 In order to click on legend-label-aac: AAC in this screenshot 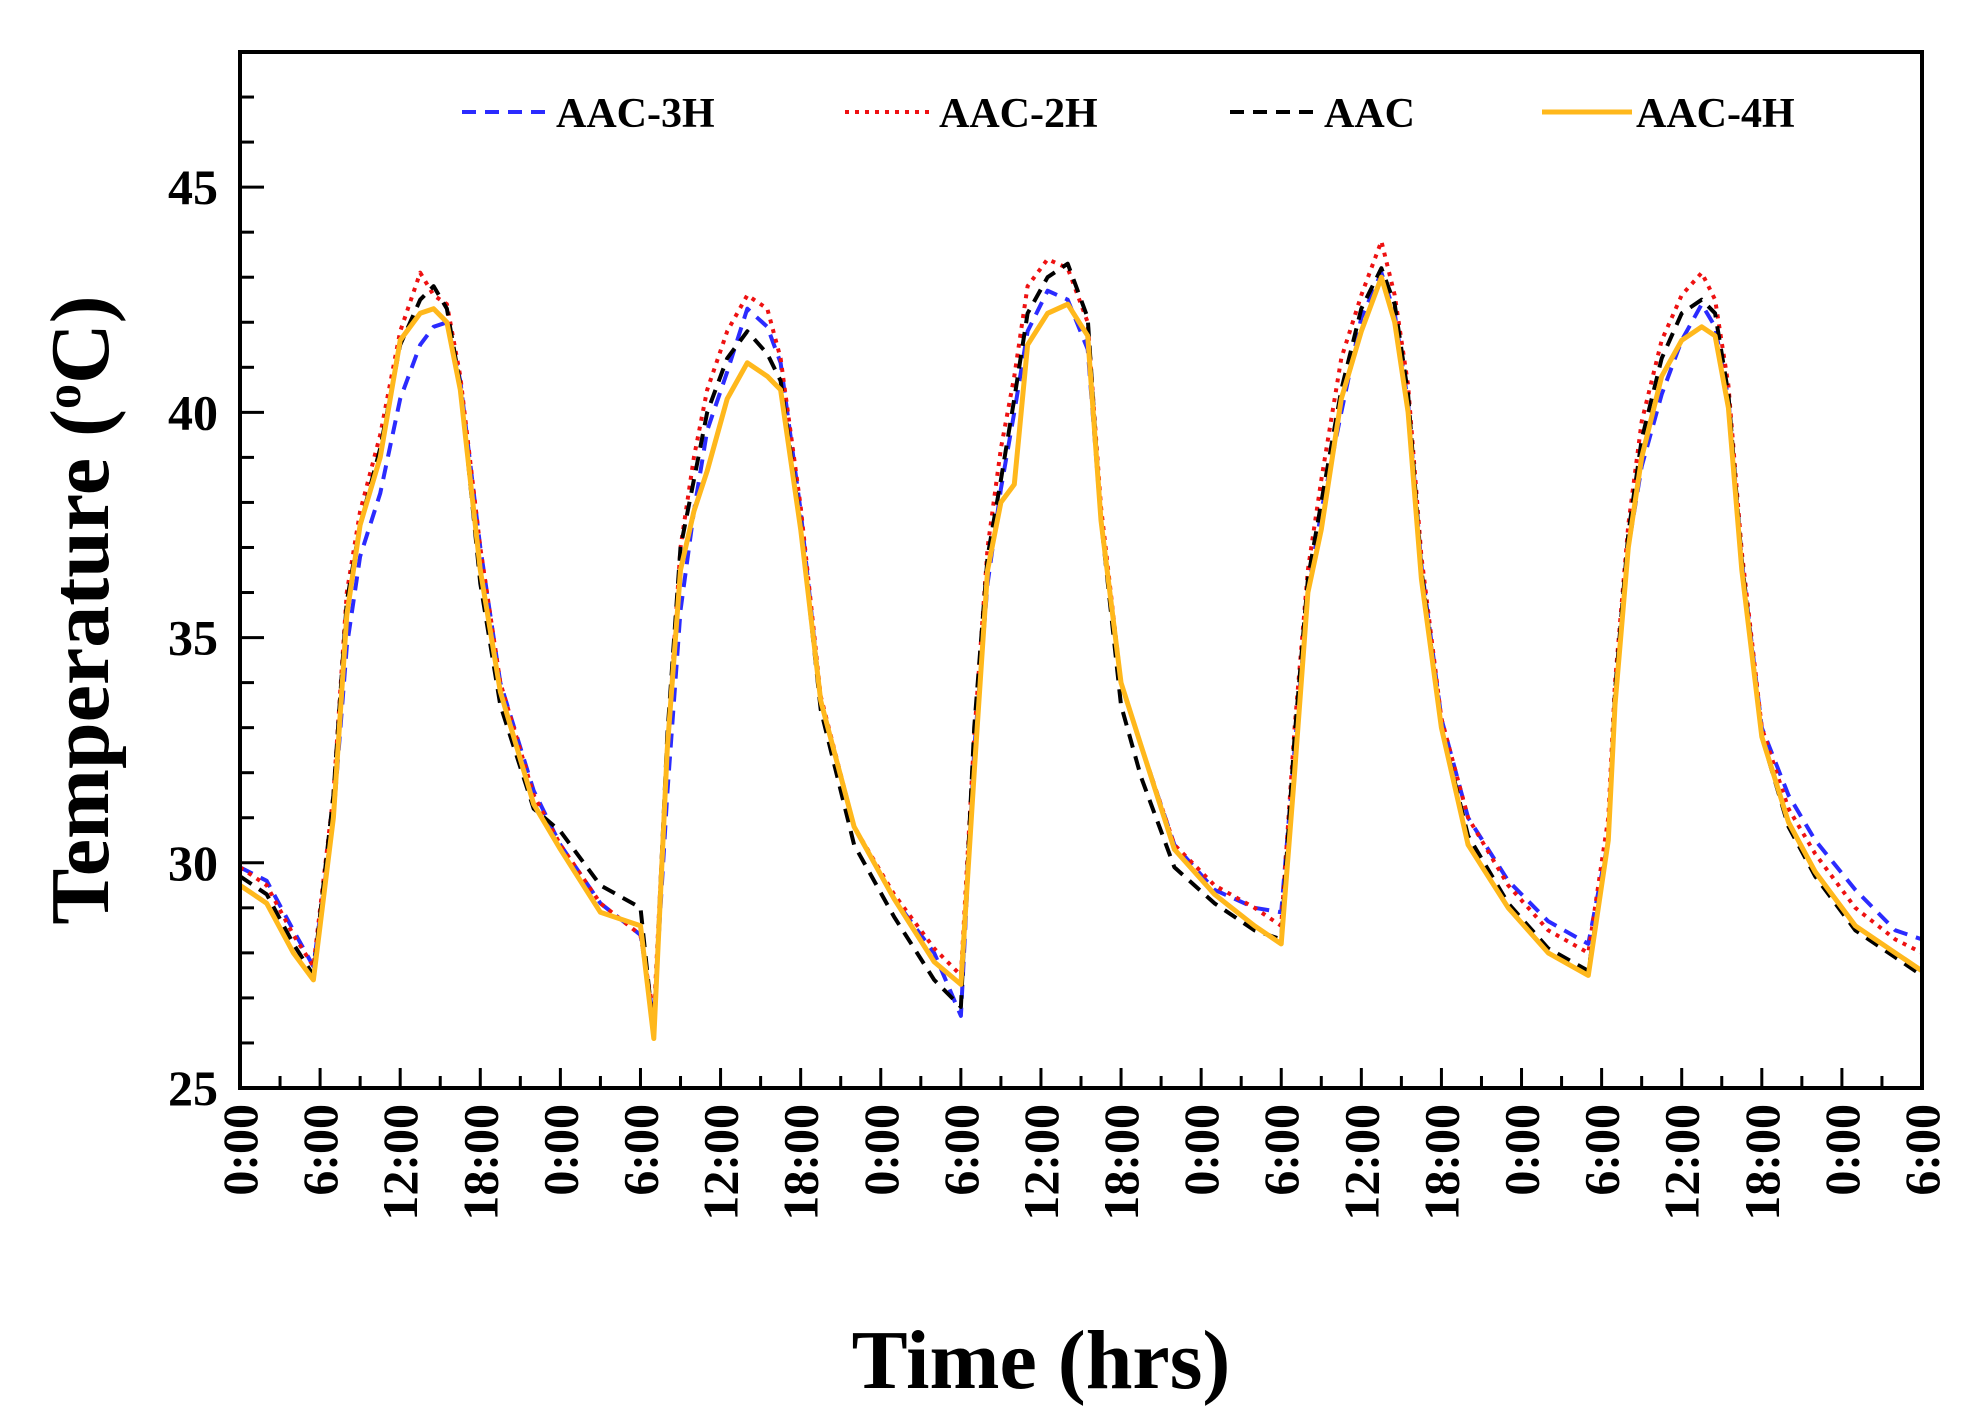, I will do `click(1369, 114)`.